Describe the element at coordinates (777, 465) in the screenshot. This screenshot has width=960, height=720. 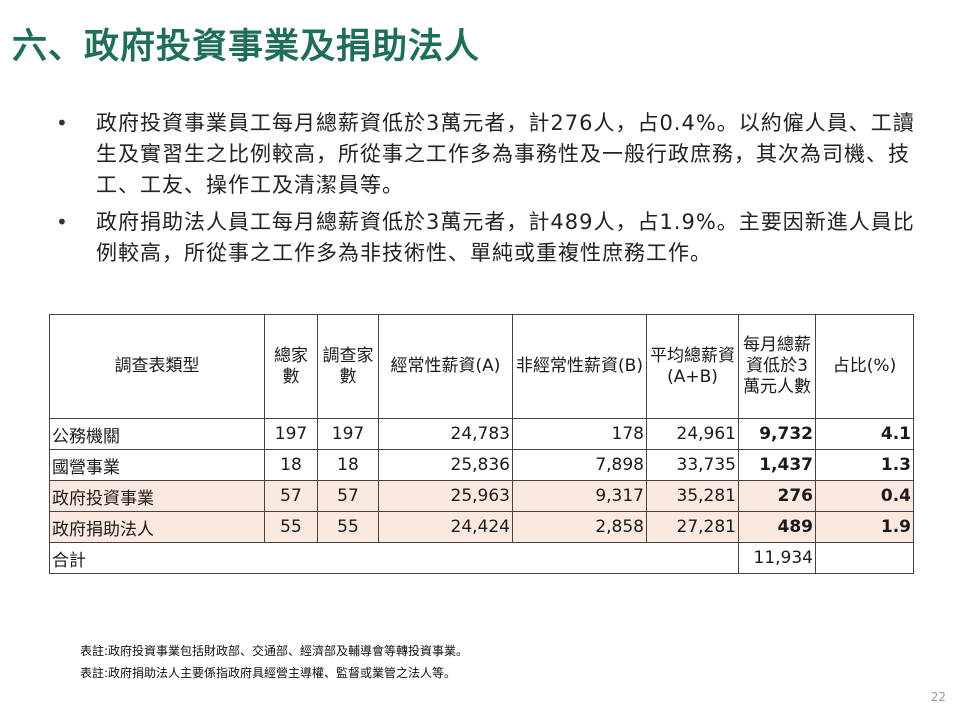
I see `cell-low: 1,437` at that location.